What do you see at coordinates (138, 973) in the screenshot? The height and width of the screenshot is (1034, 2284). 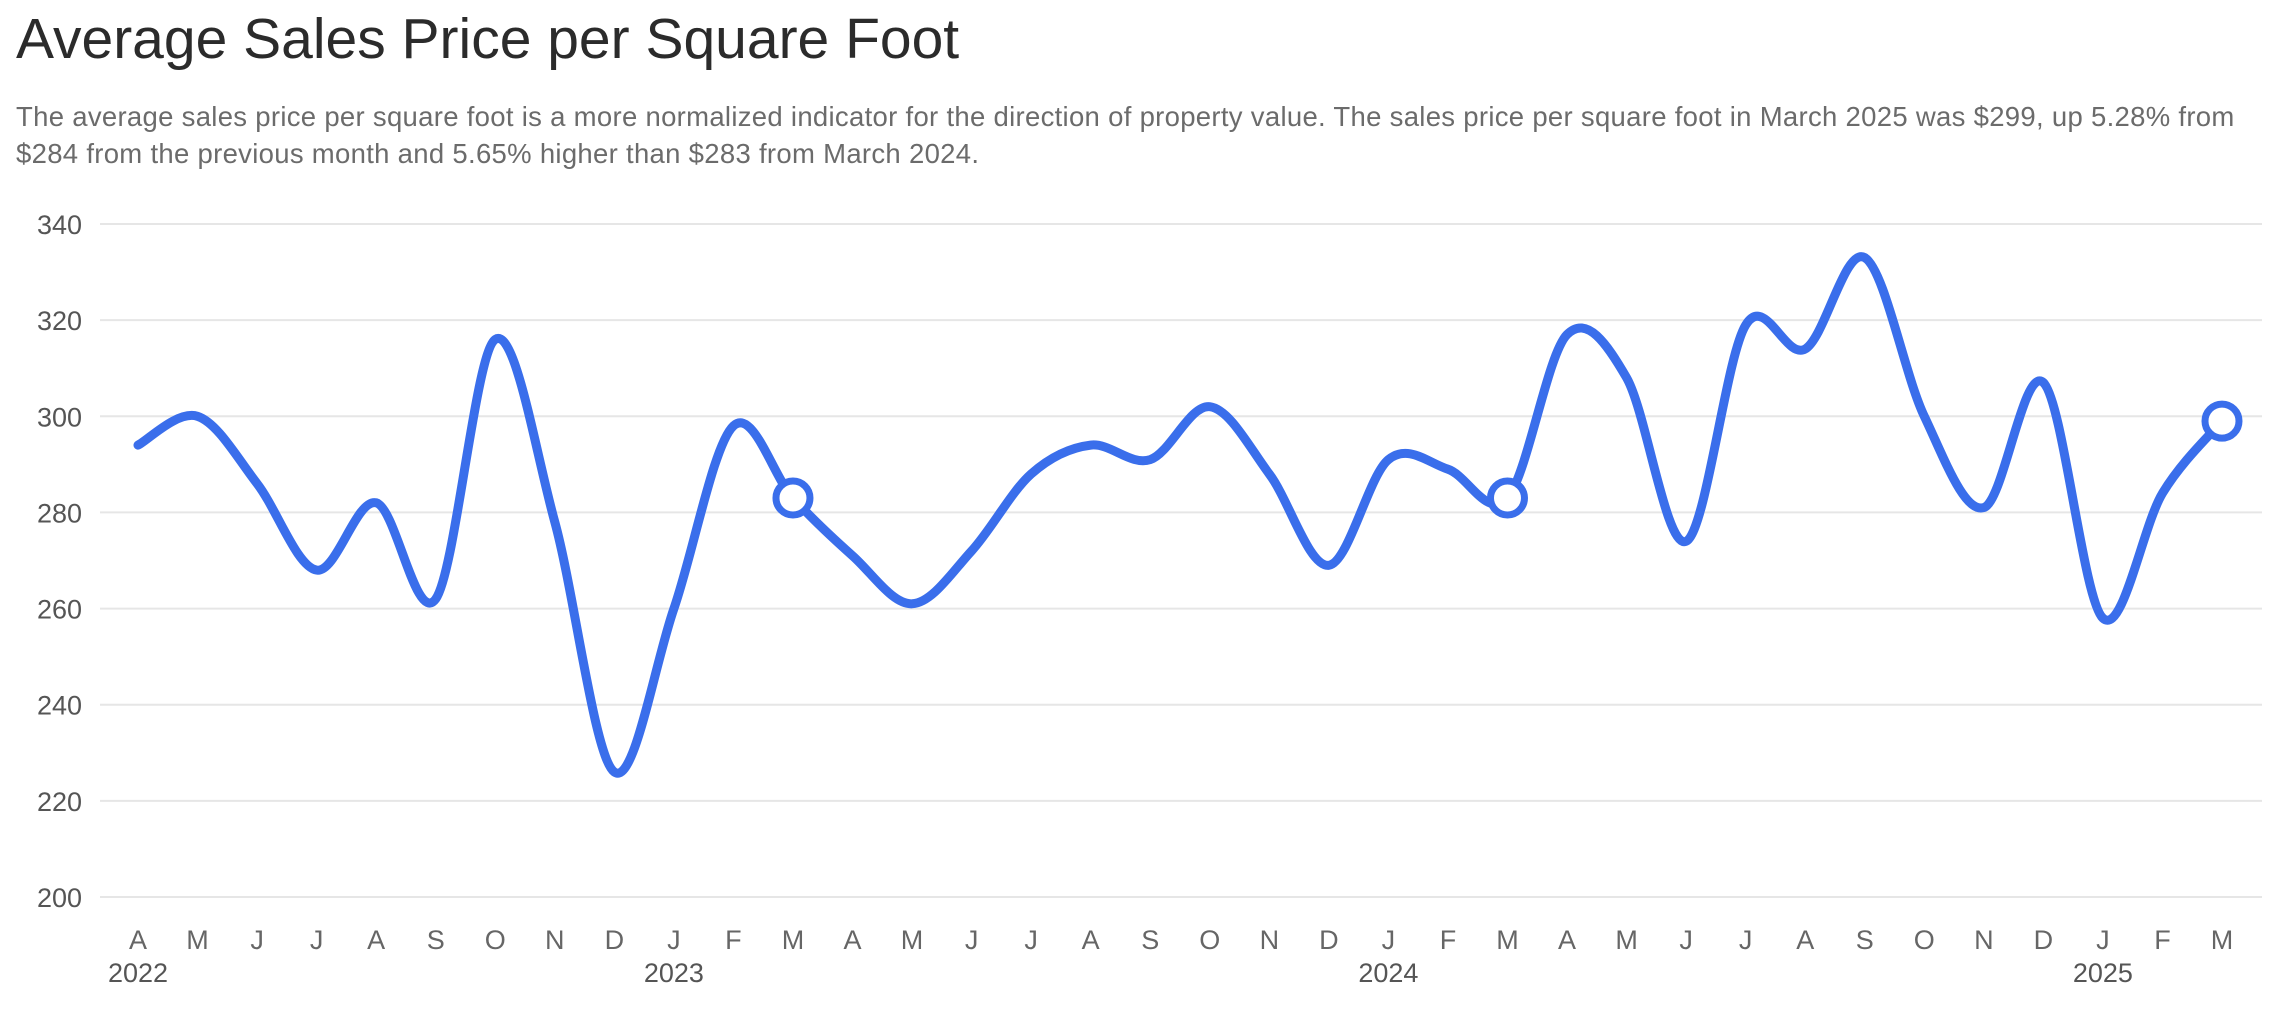 I see `x-year-label: 2022` at bounding box center [138, 973].